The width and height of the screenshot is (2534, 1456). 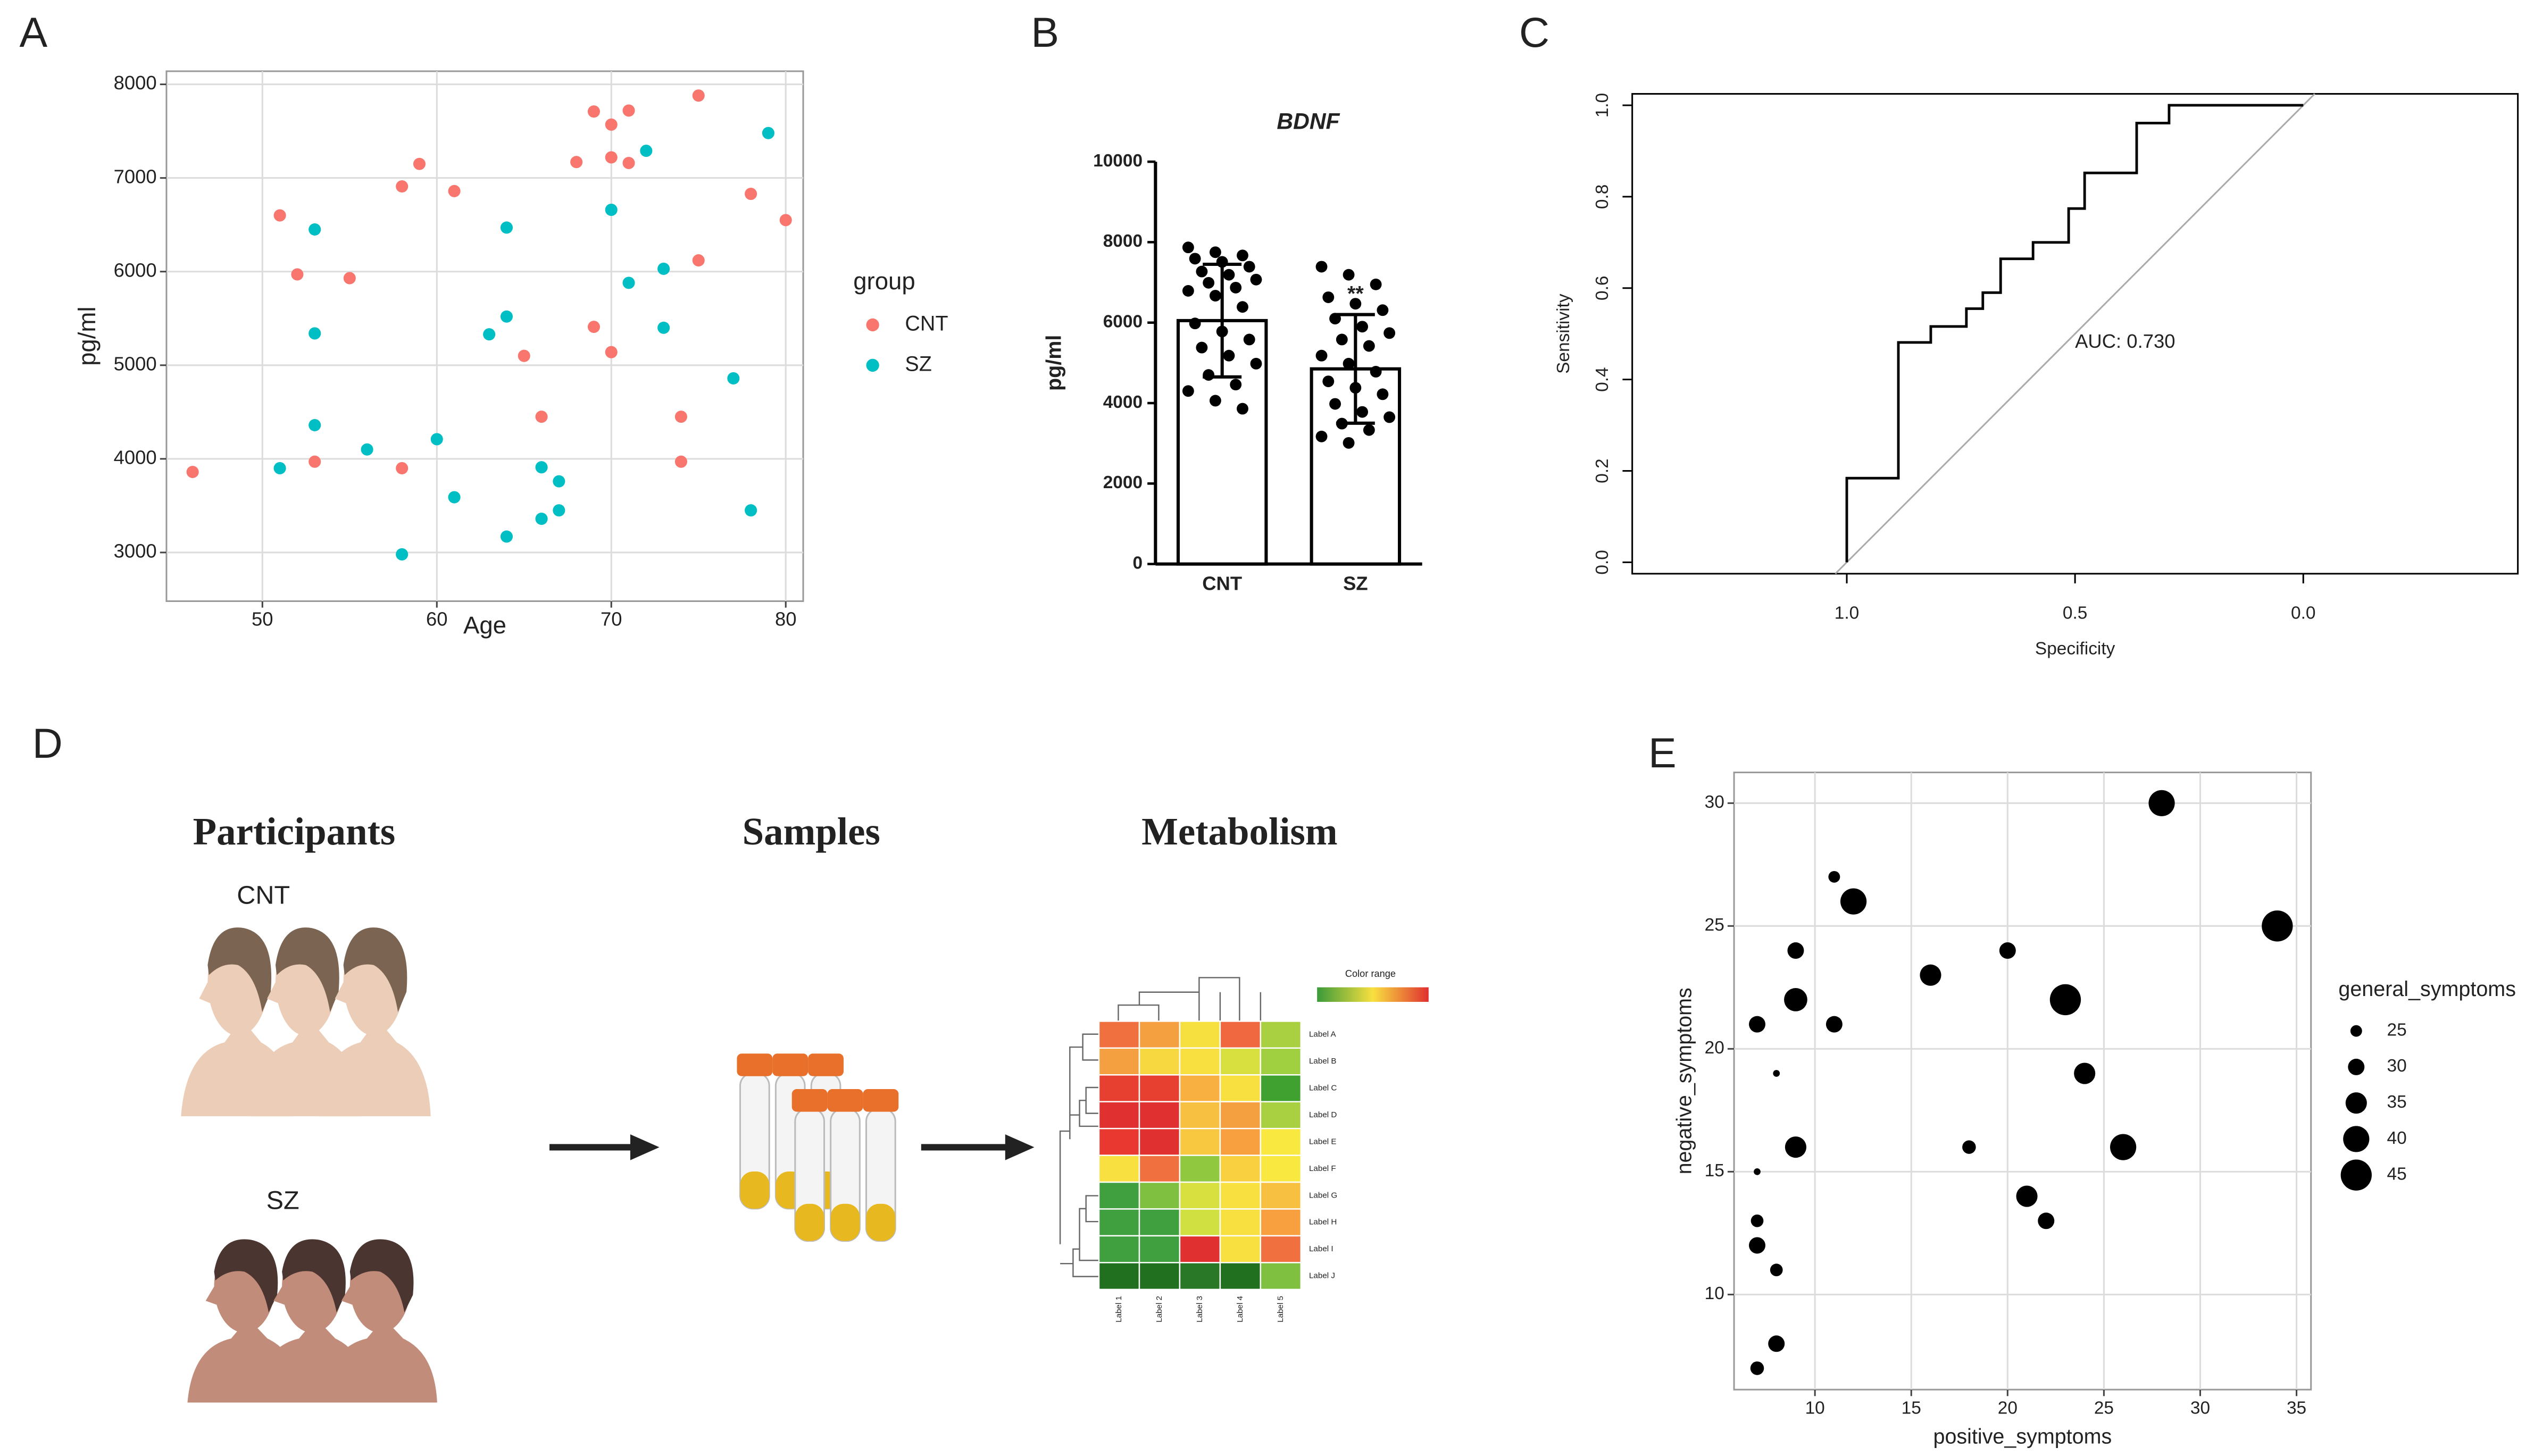 I want to click on x-tick-label: 20, so click(x=2008, y=1408).